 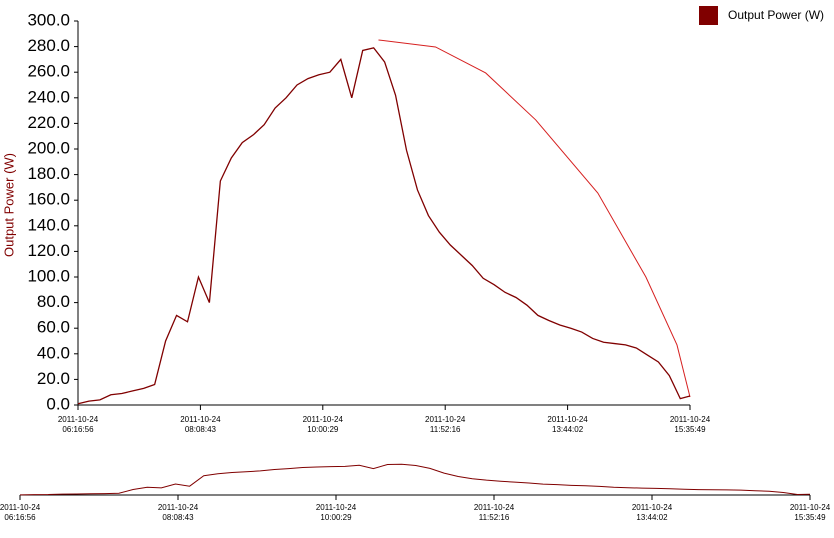 What do you see at coordinates (48, 275) in the screenshot?
I see `y-tick-label: 100.0` at bounding box center [48, 275].